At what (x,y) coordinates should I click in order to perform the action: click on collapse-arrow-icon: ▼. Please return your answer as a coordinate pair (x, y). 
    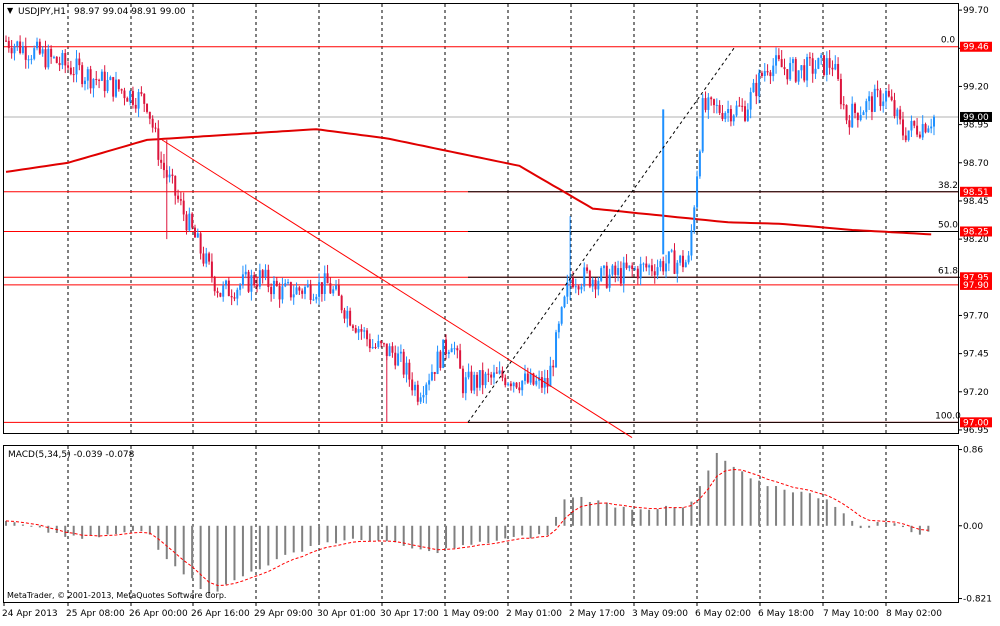
    Looking at the image, I should click on (10, 10).